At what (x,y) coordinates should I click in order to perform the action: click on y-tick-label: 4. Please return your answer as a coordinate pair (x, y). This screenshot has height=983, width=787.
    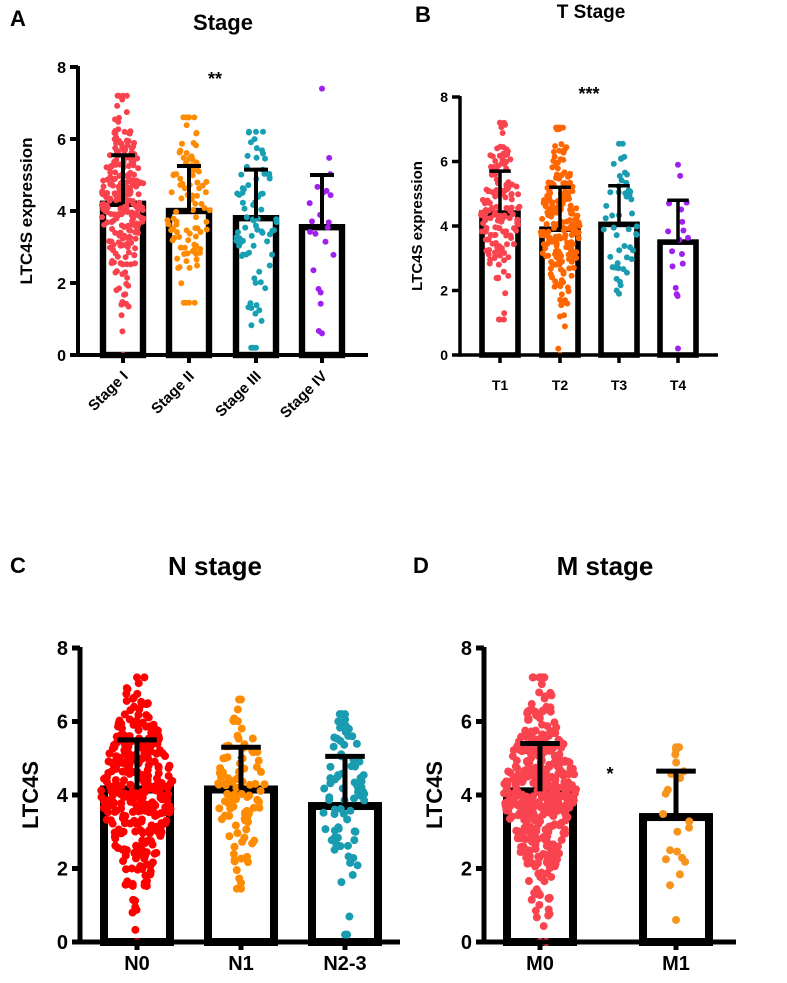
    Looking at the image, I should click on (61, 212).